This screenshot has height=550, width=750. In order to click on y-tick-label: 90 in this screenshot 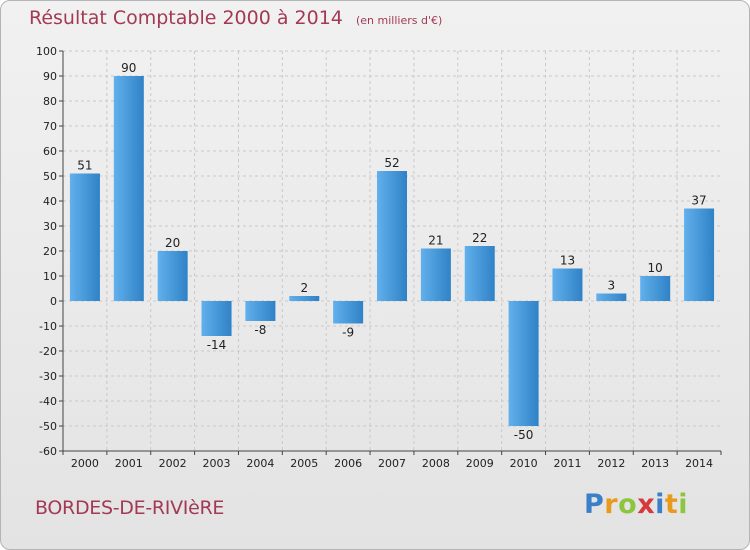, I will do `click(50, 76)`.